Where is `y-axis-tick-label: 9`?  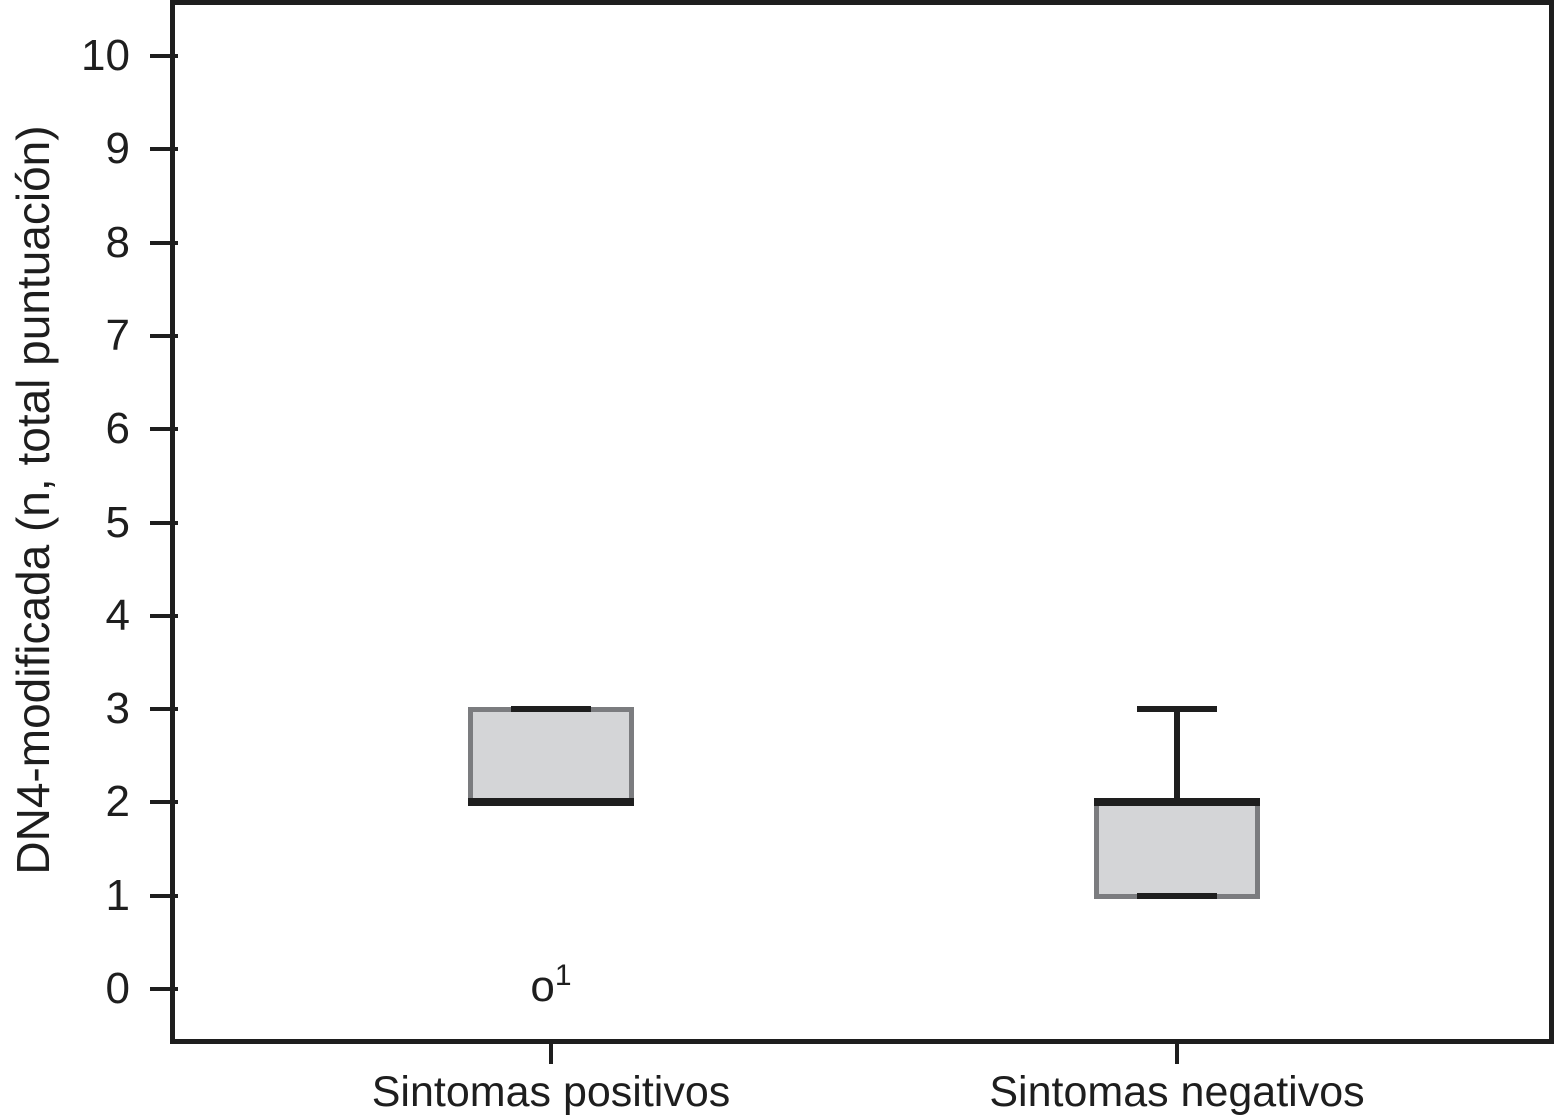 y-axis-tick-label: 9 is located at coordinates (117, 148).